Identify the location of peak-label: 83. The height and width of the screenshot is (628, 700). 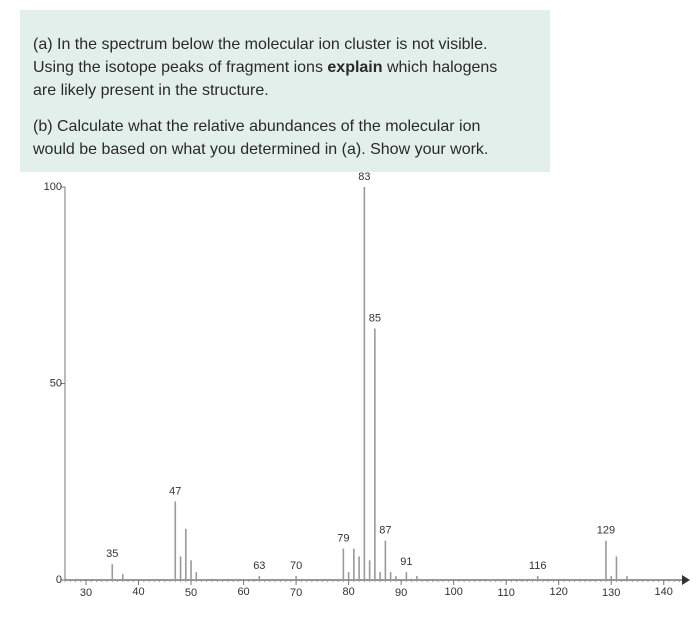
(364, 177).